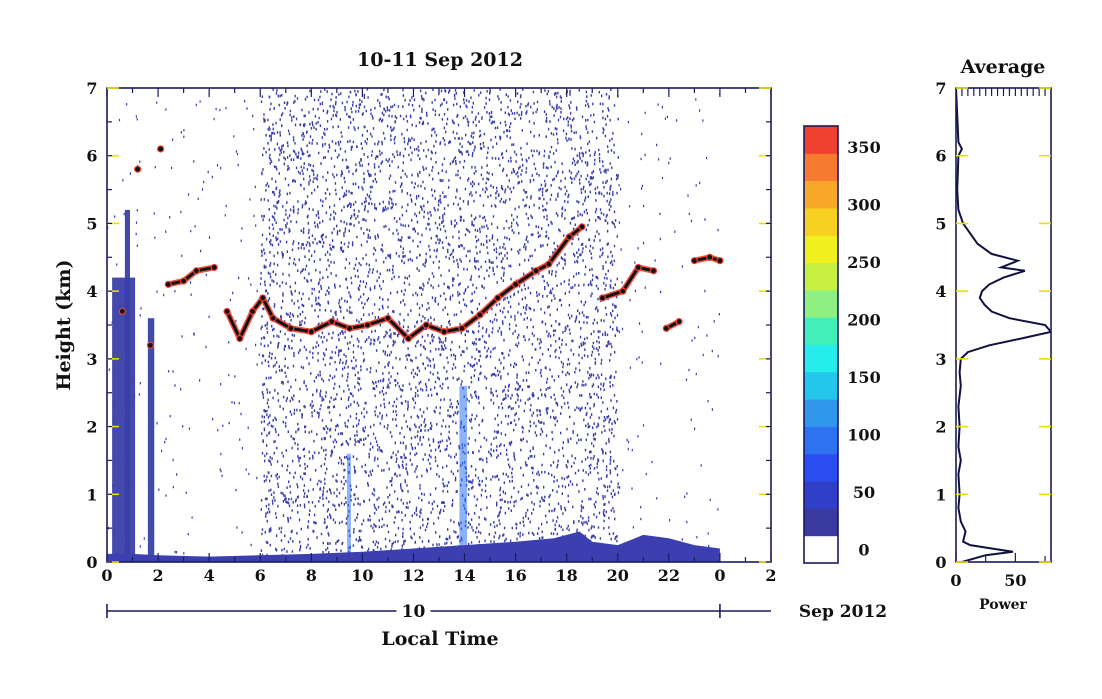 The width and height of the screenshot is (1102, 699). What do you see at coordinates (91, 156) in the screenshot?
I see `y-tick-label: 6` at bounding box center [91, 156].